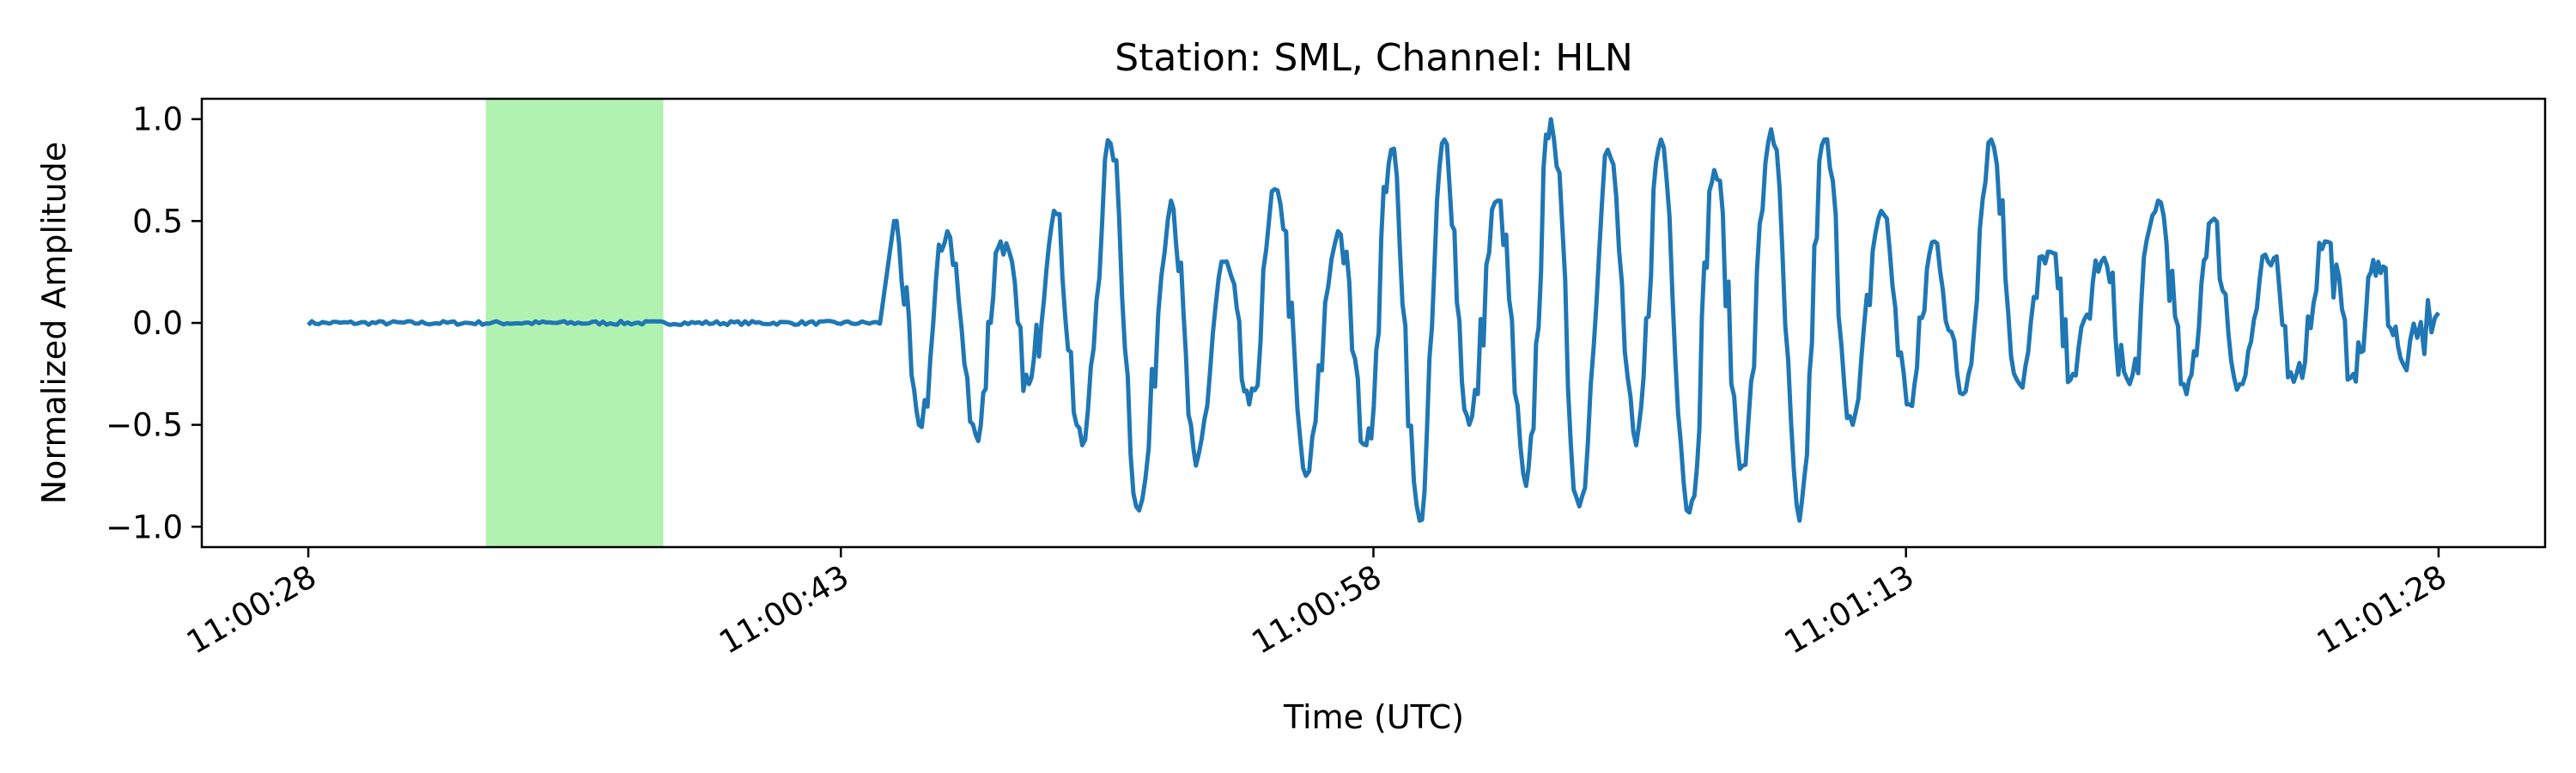 Image resolution: width=2576 pixels, height=773 pixels. What do you see at coordinates (1374, 58) in the screenshot?
I see `chart-title: Station: SML, Channel: HLN` at bounding box center [1374, 58].